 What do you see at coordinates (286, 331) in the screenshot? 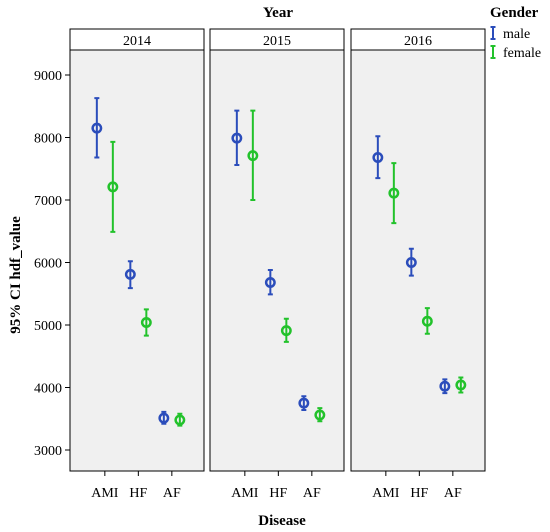
I see `mean-point-female-2015-HF` at bounding box center [286, 331].